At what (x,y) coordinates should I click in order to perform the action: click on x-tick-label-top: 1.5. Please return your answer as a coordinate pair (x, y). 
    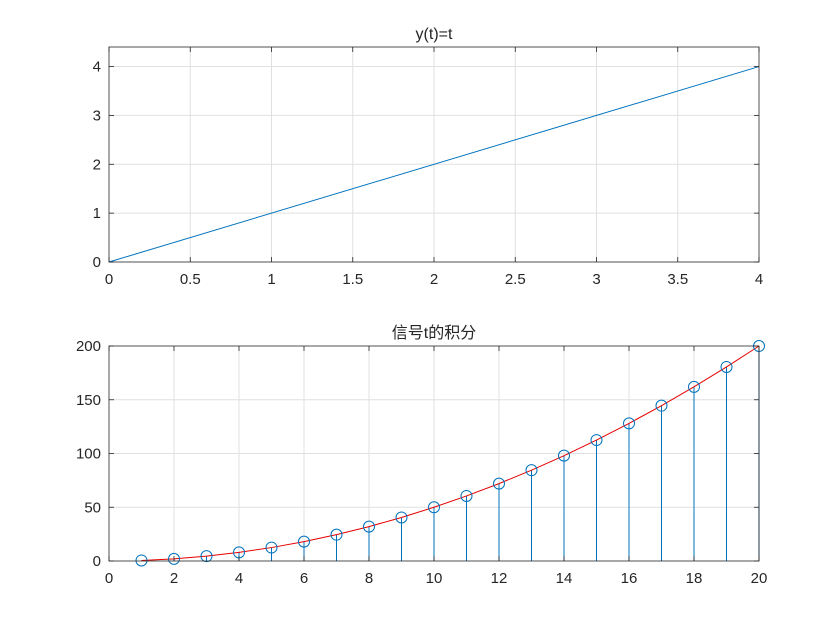
    Looking at the image, I should click on (352, 279).